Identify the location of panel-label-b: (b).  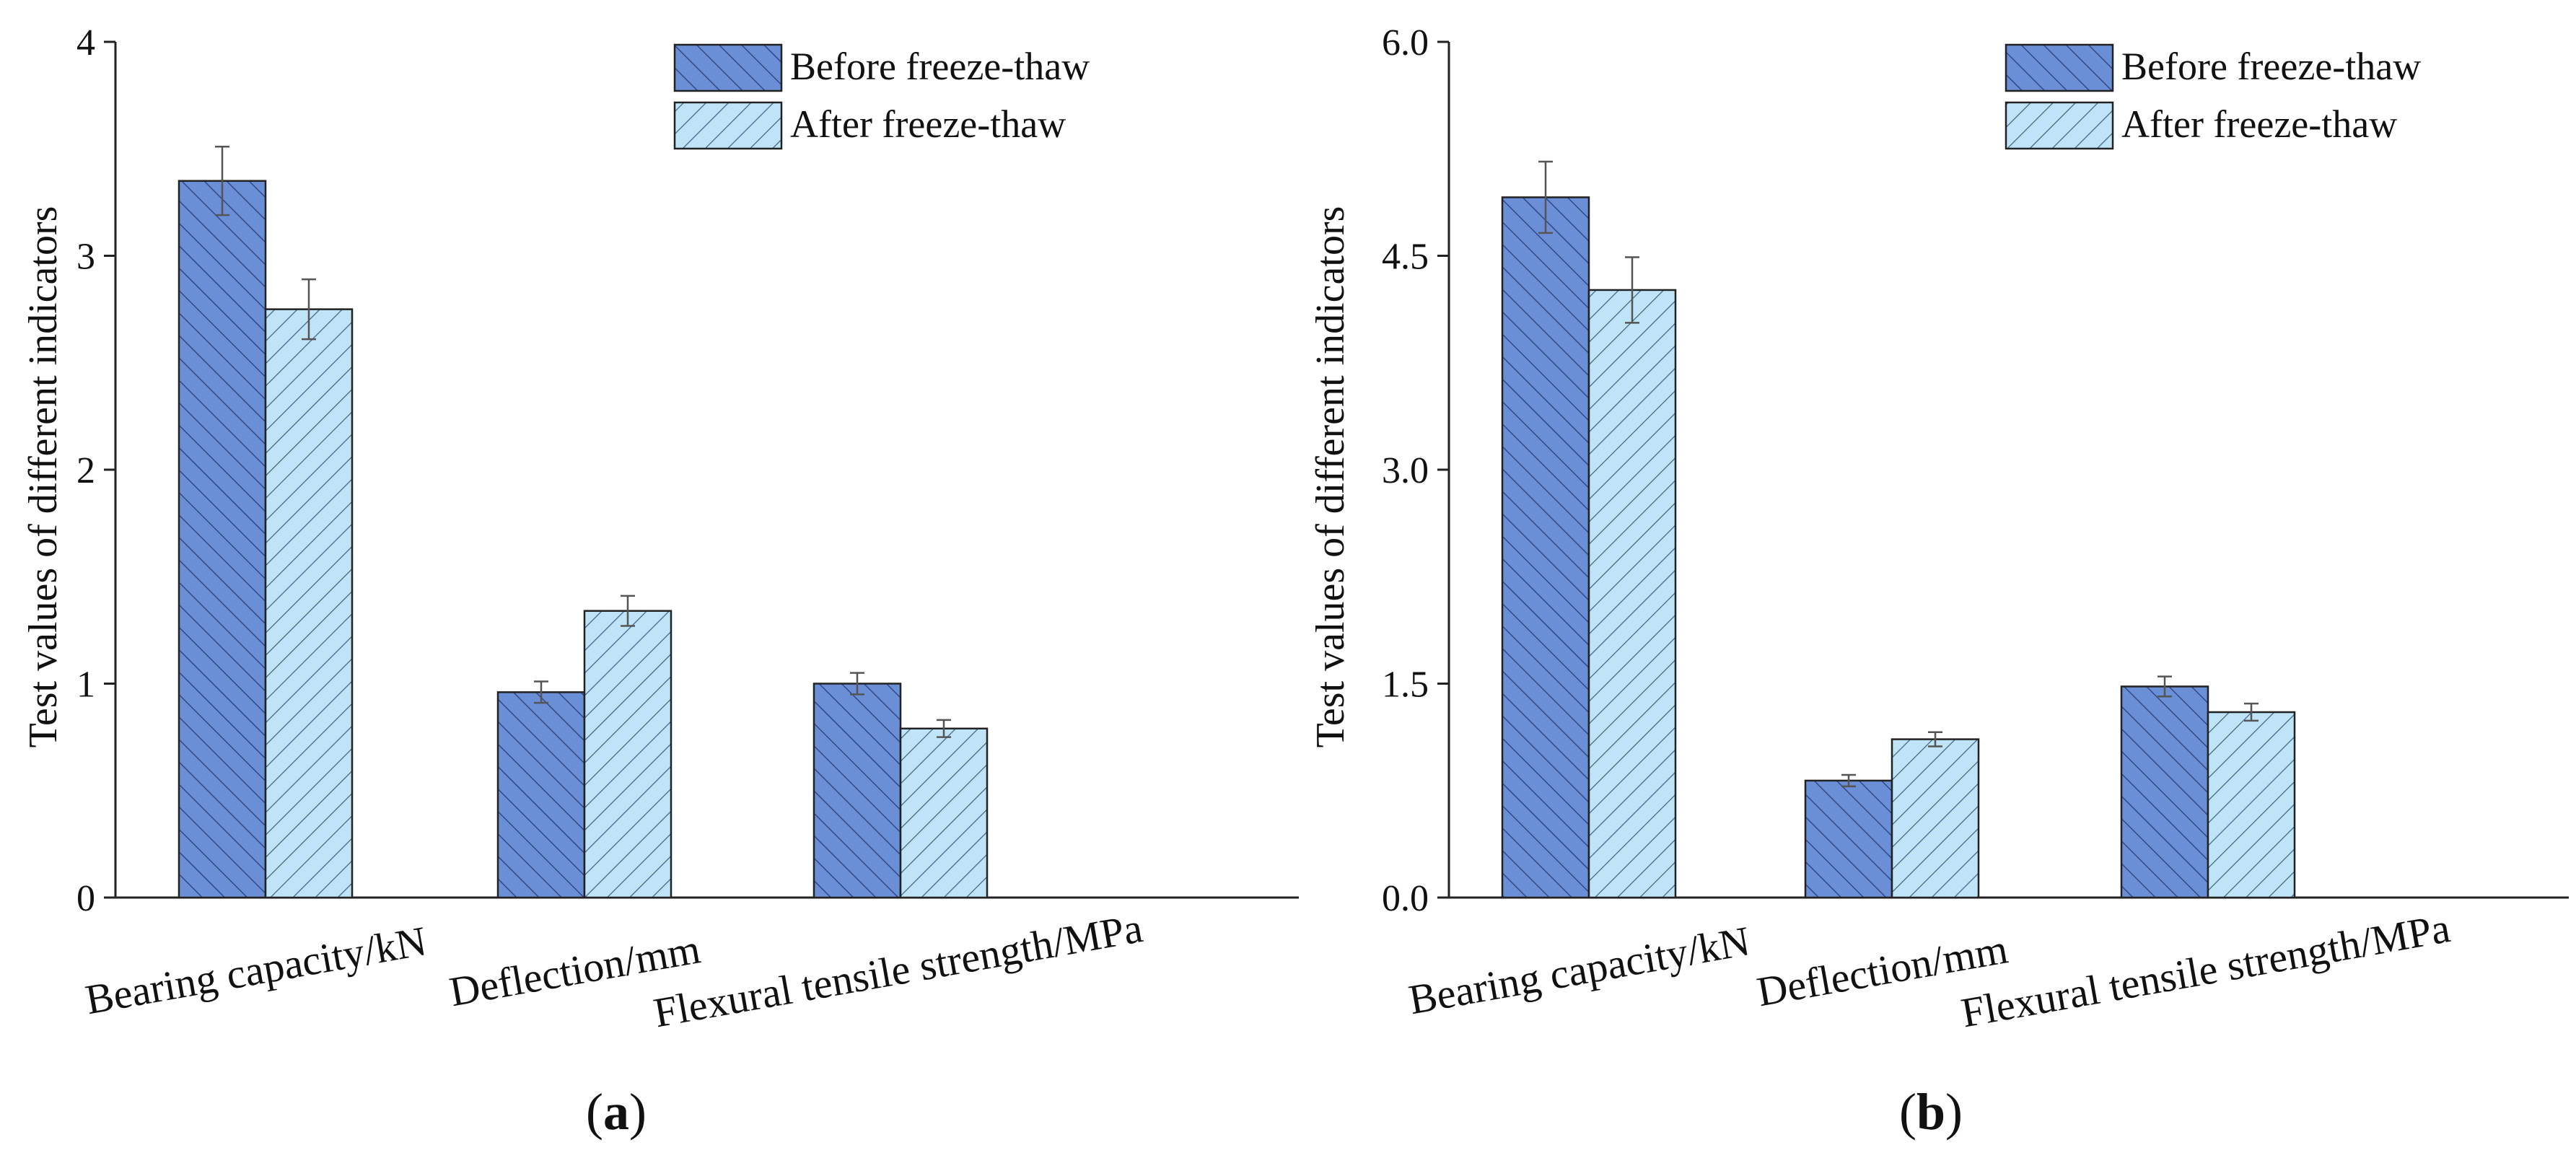
(1931, 1112).